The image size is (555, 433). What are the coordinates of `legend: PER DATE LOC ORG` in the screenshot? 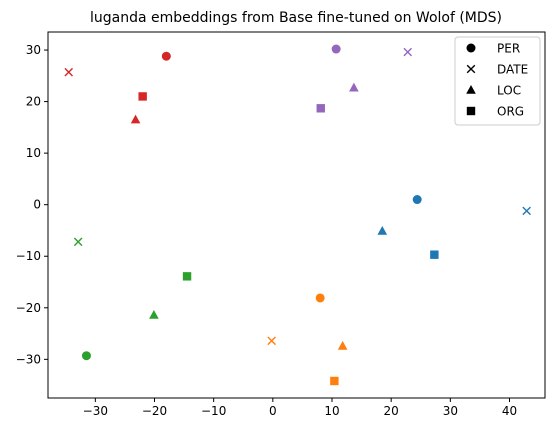 It's located at (497, 81).